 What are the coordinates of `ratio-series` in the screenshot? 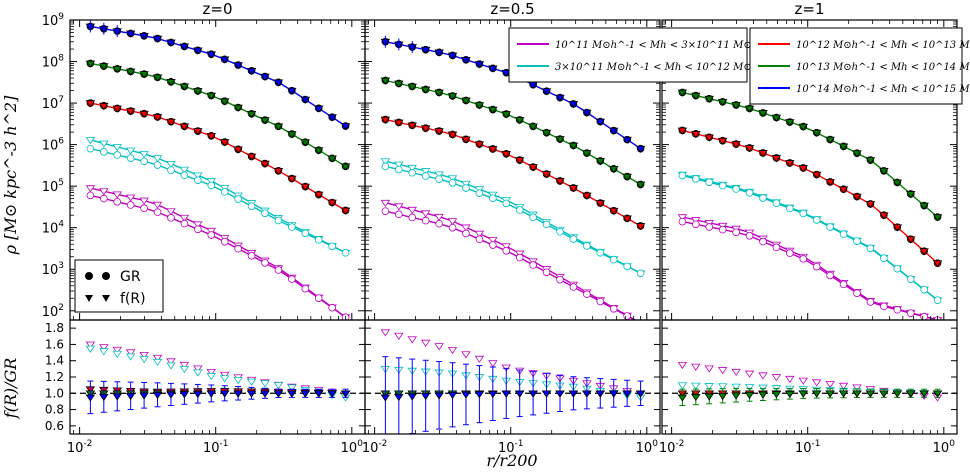 It's located at (217, 378).